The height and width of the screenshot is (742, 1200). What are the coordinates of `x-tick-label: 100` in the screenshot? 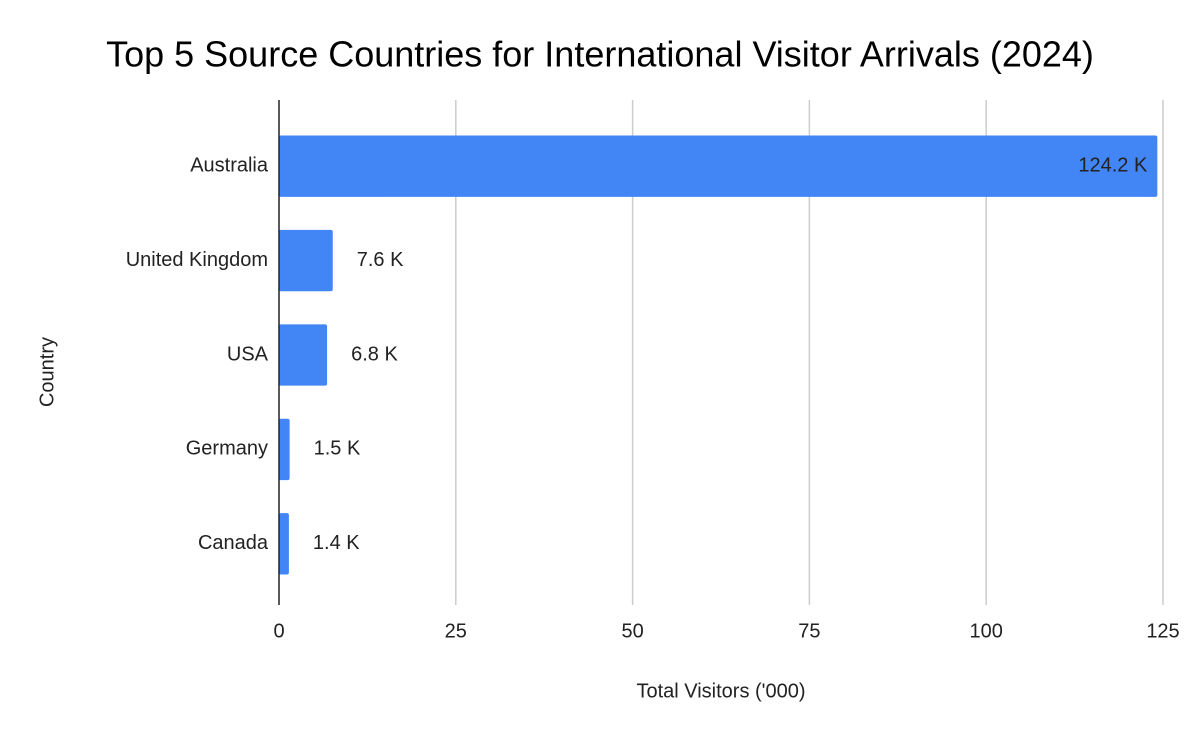 It's located at (986, 631).